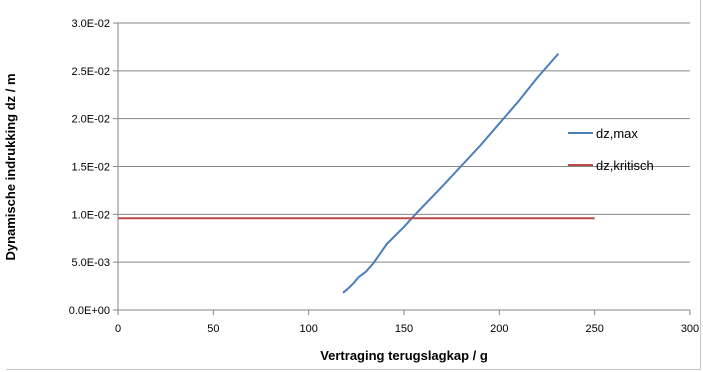 The width and height of the screenshot is (703, 372). Describe the element at coordinates (690, 329) in the screenshot. I see `x-tick-label: 300` at that location.